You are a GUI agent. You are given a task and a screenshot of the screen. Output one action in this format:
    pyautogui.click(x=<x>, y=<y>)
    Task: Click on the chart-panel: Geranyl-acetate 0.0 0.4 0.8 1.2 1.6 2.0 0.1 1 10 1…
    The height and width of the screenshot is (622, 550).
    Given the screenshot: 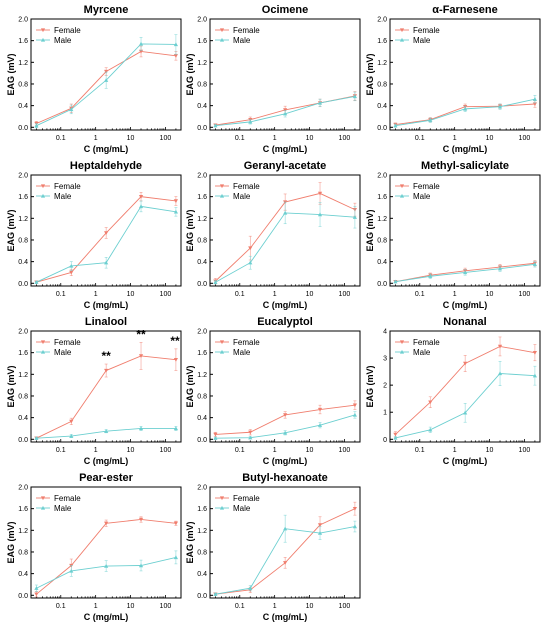 What is the action you would take?
    pyautogui.click(x=273, y=235)
    